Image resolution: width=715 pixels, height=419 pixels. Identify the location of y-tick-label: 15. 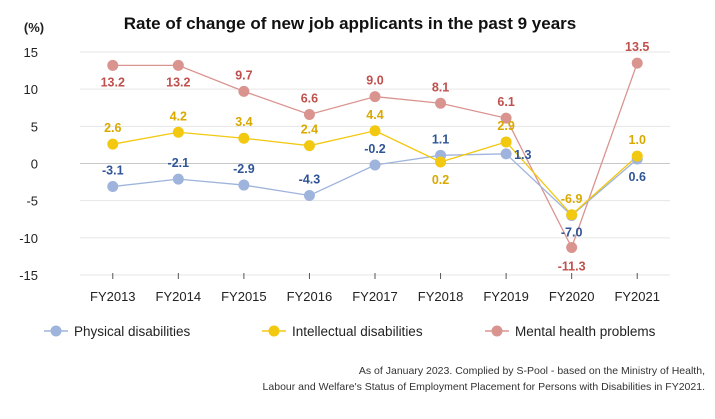
(31, 52).